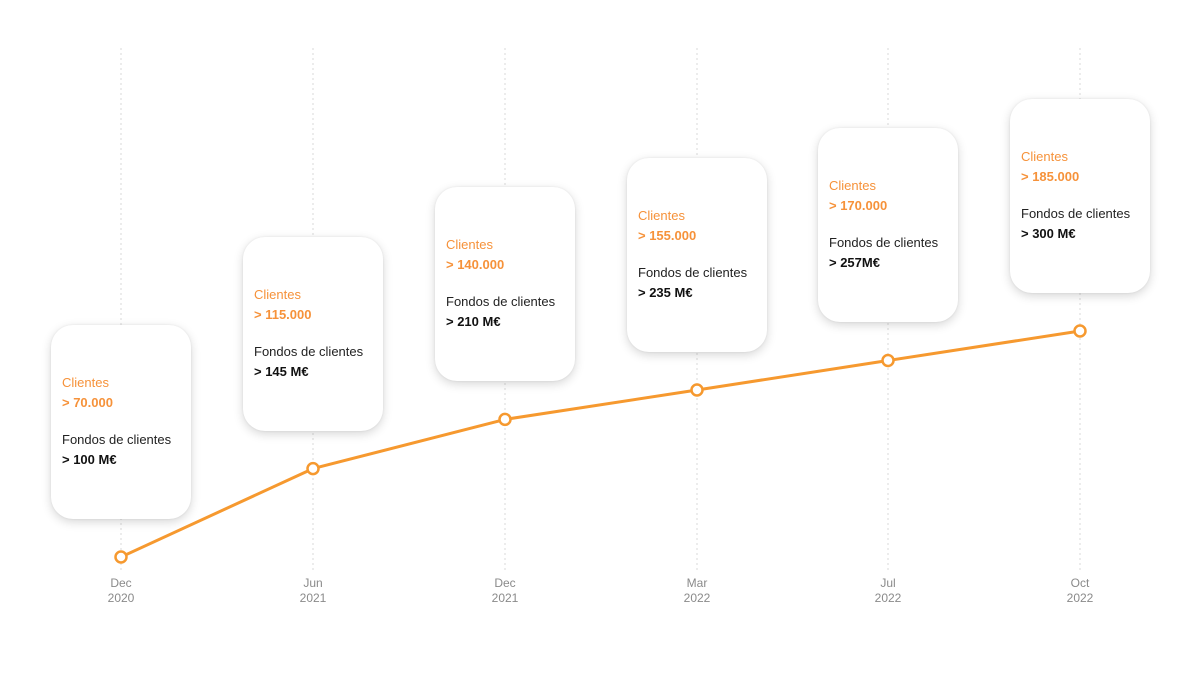 This screenshot has width=1200, height=675. Describe the element at coordinates (121, 598) in the screenshot. I see `x-tick-year: 2020` at that location.